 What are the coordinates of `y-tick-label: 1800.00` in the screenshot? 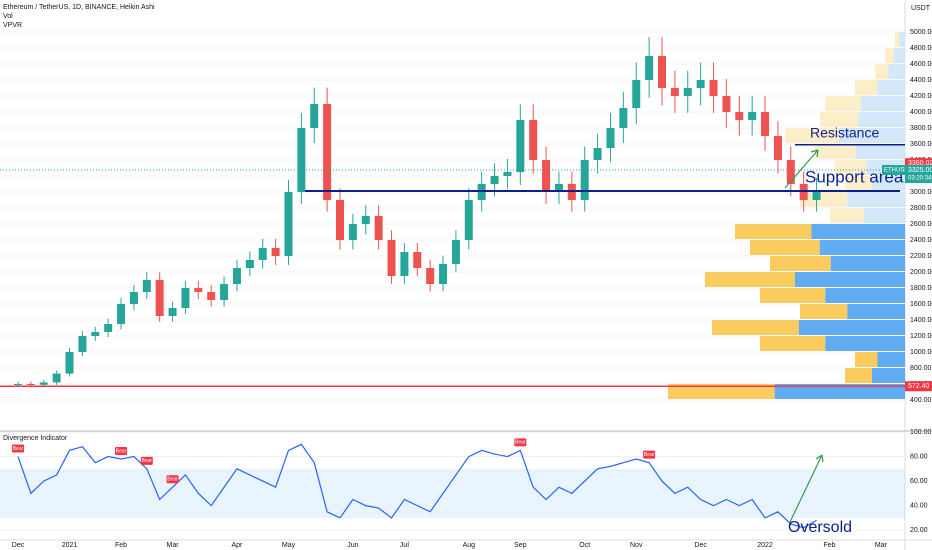 It's located at (921, 288).